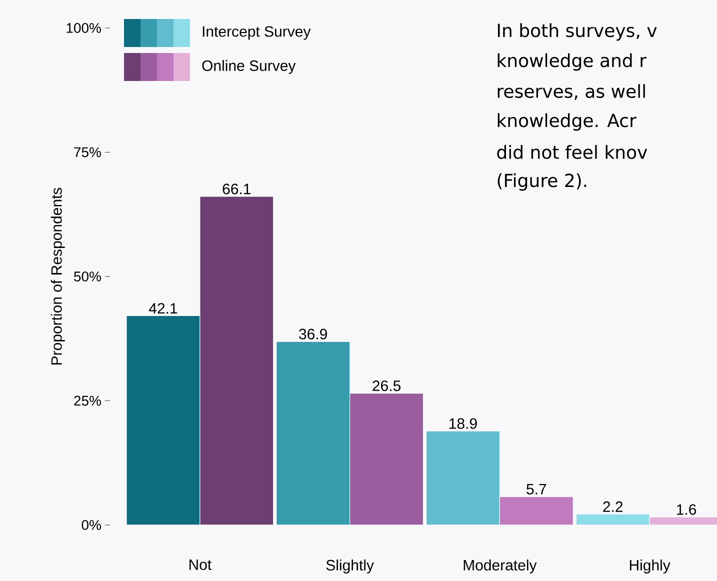  I want to click on x-tick-label: Not, so click(200, 565).